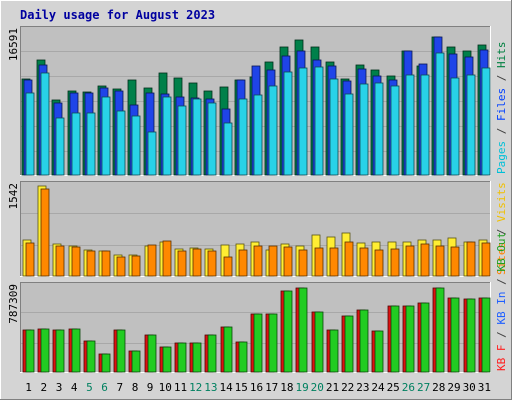  I want to click on x-tick-label: 12, so click(195, 387).